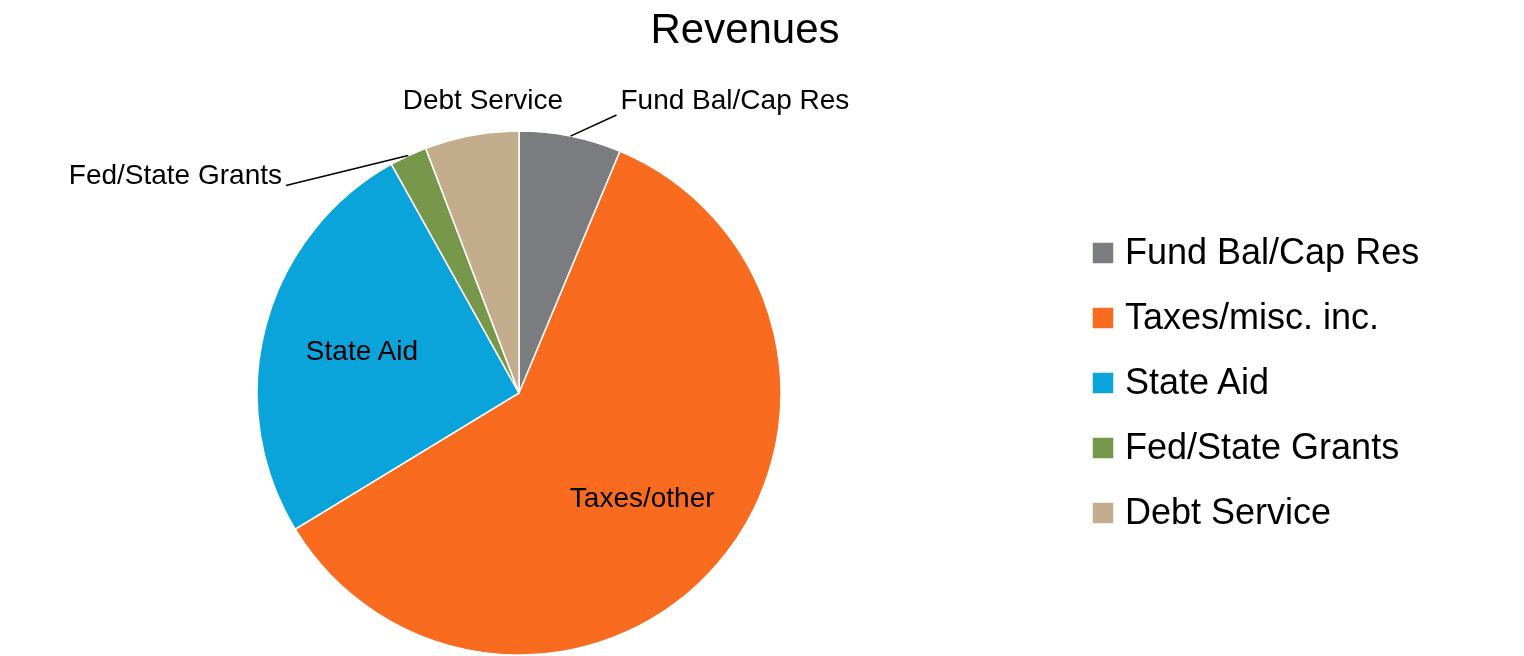 The width and height of the screenshot is (1524, 656). I want to click on text: Fund Bal/Cap Res, so click(735, 99).